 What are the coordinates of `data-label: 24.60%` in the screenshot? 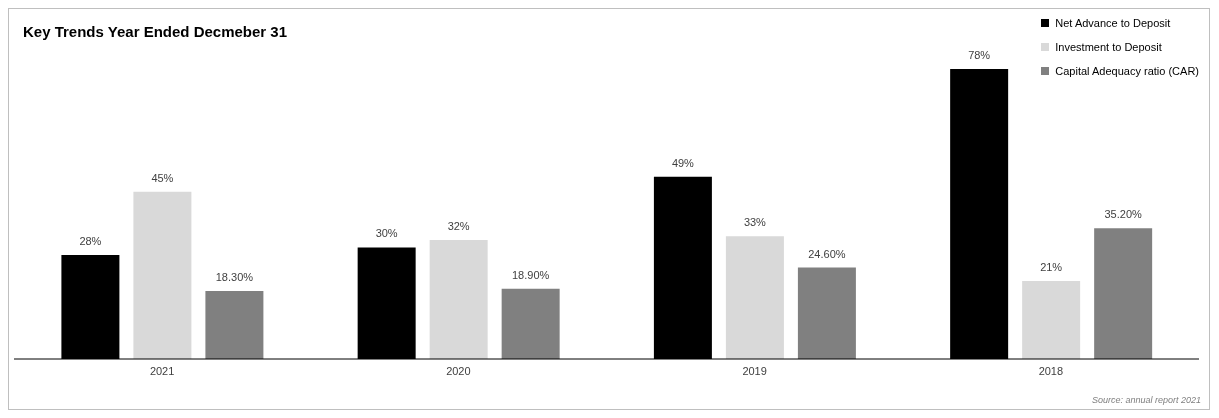 It's located at (827, 253).